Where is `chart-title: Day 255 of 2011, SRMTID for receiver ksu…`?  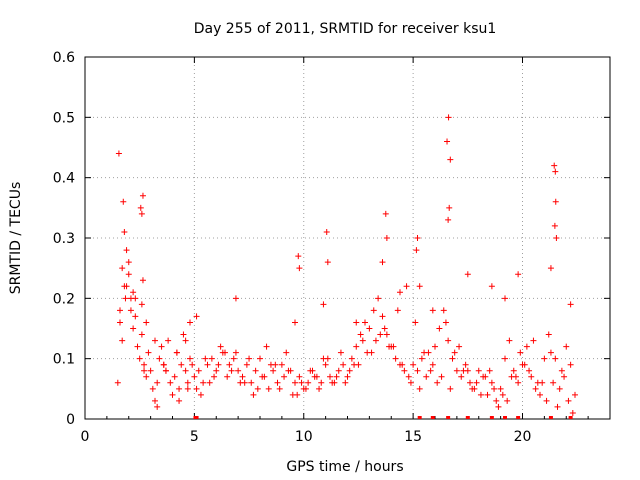 chart-title: Day 255 of 2011, SRMTID for receiver ksu… is located at coordinates (345, 29).